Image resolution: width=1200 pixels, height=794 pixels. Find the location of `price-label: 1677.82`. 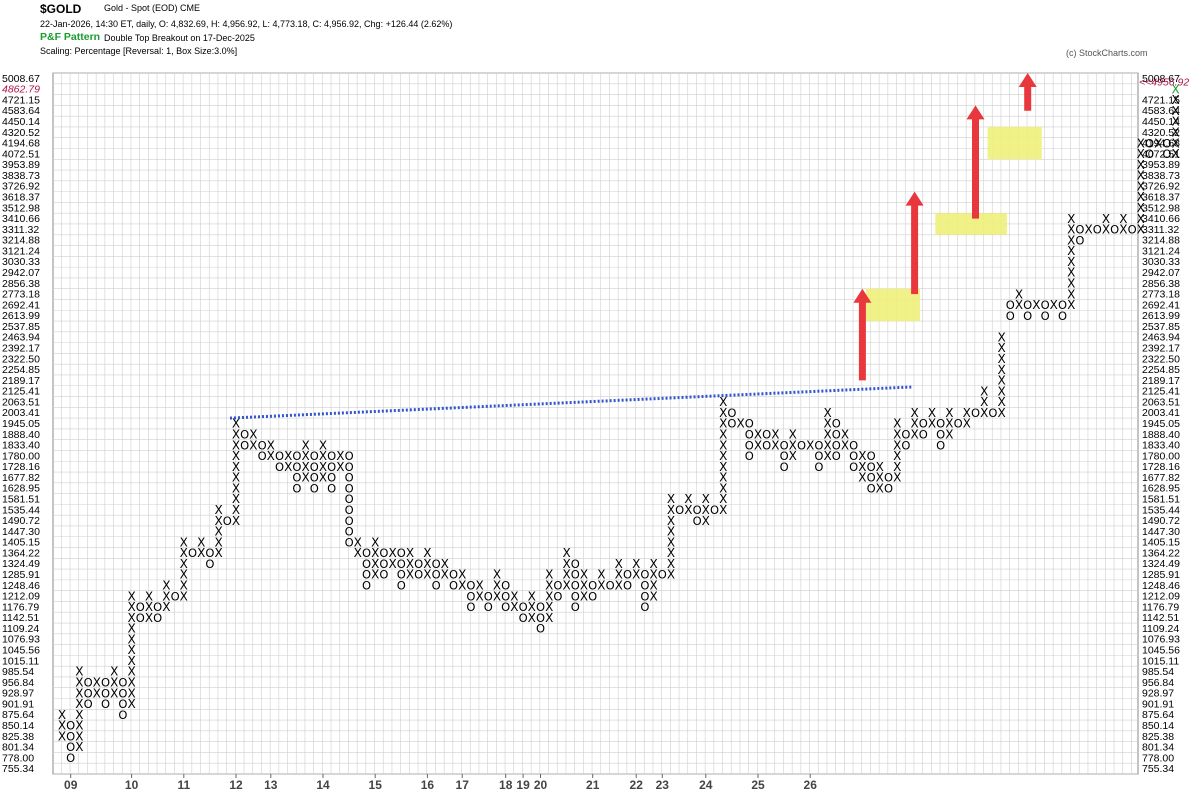

price-label: 1677.82 is located at coordinates (1161, 478).